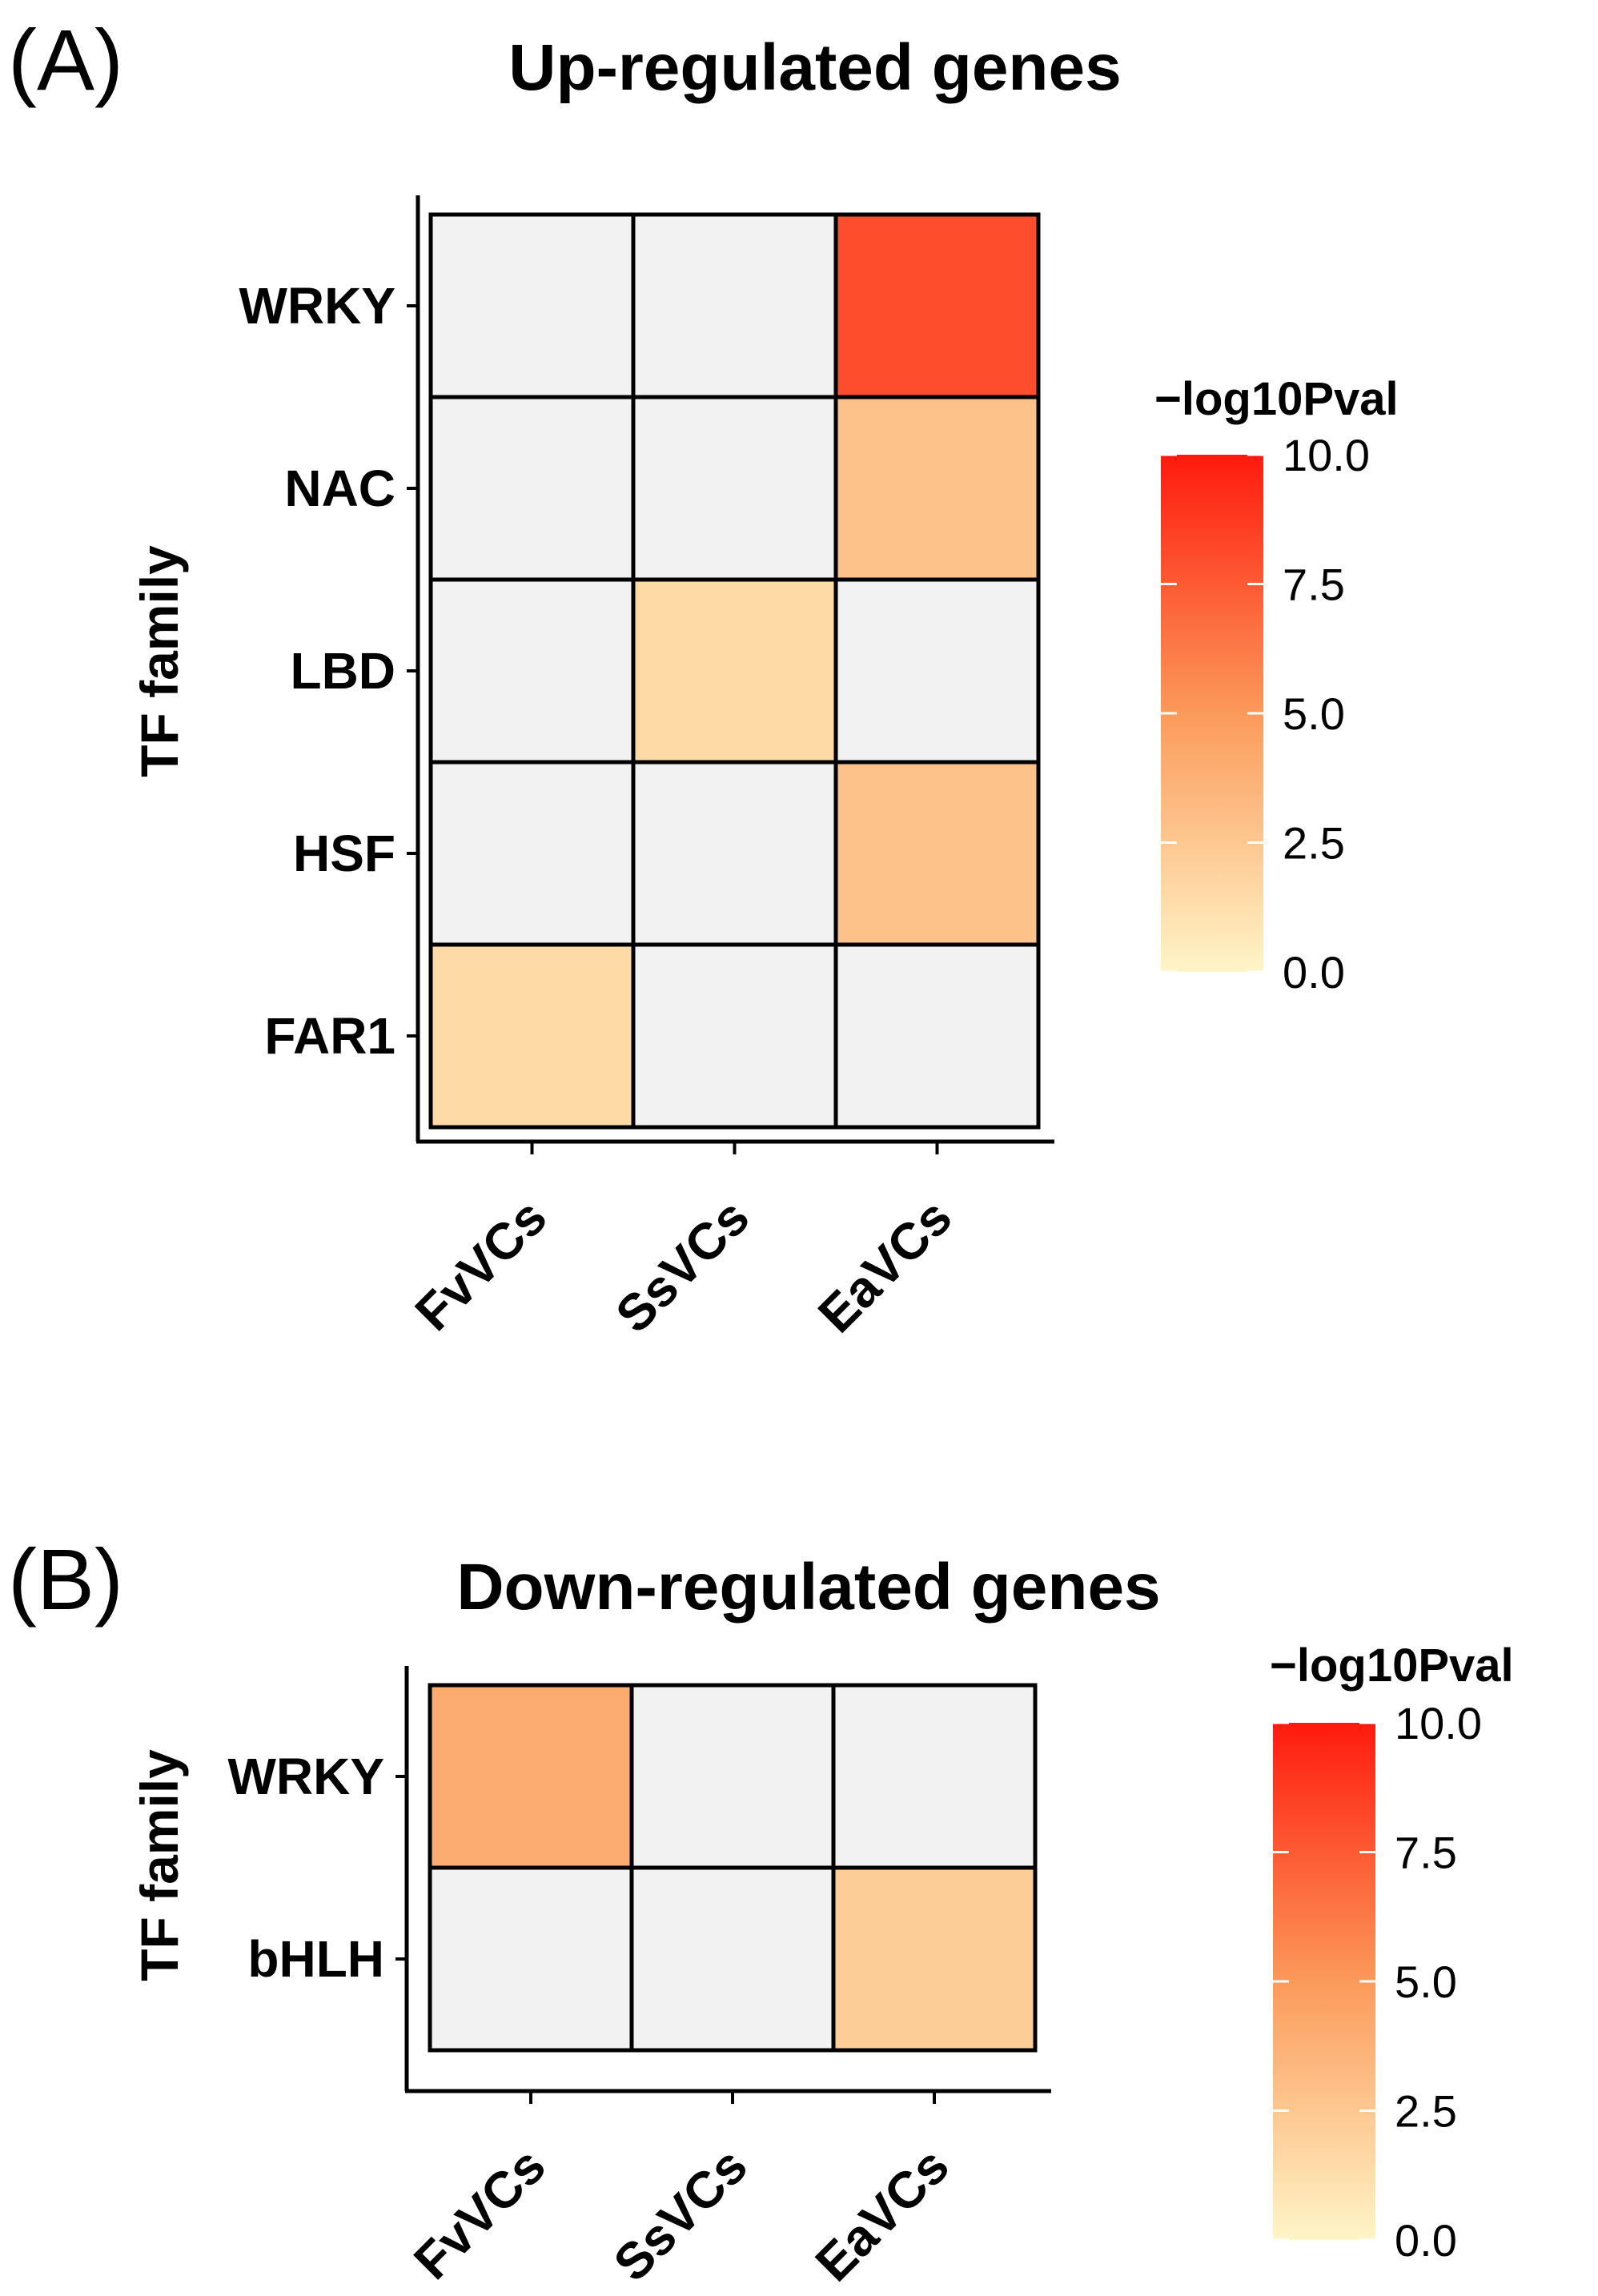  I want to click on heatmap-cell-hsf-eavcs, so click(937, 853).